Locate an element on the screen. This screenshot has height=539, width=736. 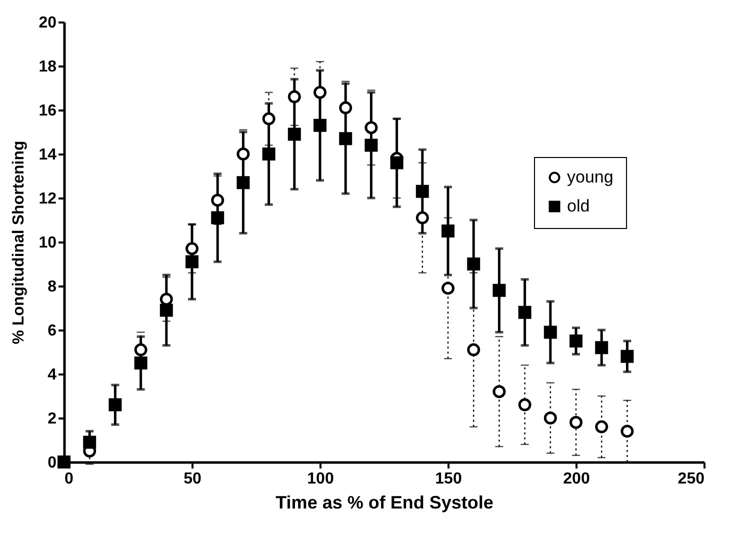
x-tick-label: 50 is located at coordinates (193, 479).